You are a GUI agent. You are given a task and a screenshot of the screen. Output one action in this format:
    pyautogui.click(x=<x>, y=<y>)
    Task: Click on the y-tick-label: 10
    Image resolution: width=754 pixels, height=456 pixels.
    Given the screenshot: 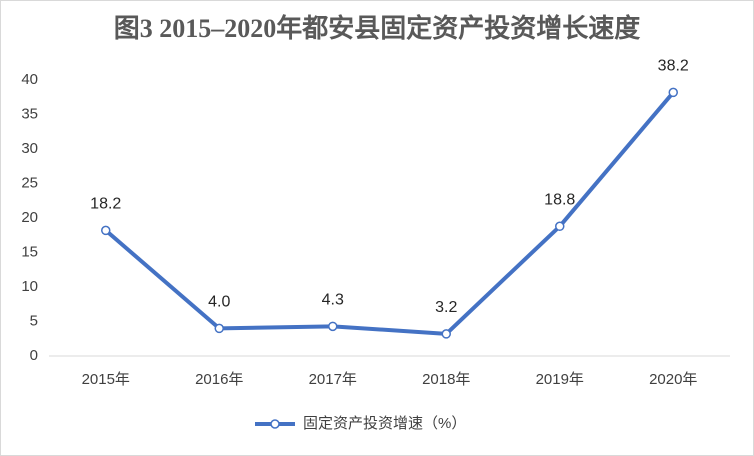 What is the action you would take?
    pyautogui.click(x=29, y=286)
    